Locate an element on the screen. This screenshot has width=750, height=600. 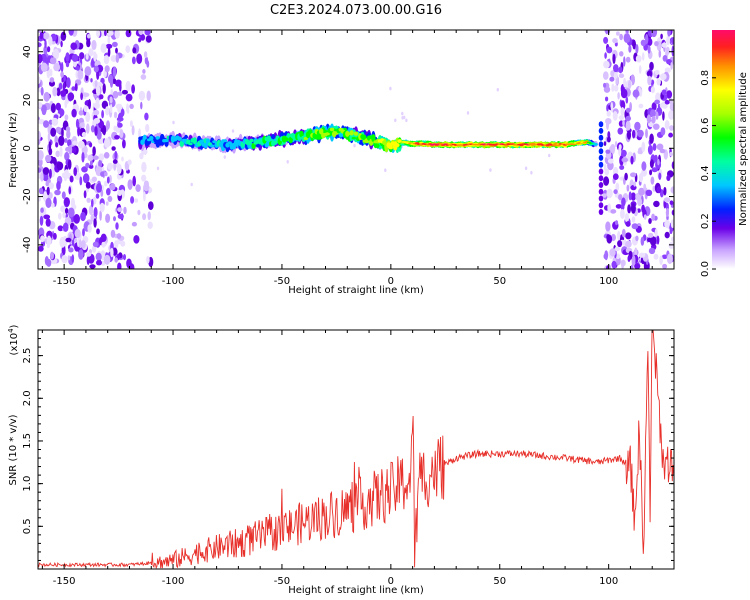
heatmap-signal-track is located at coordinates (371, 168).